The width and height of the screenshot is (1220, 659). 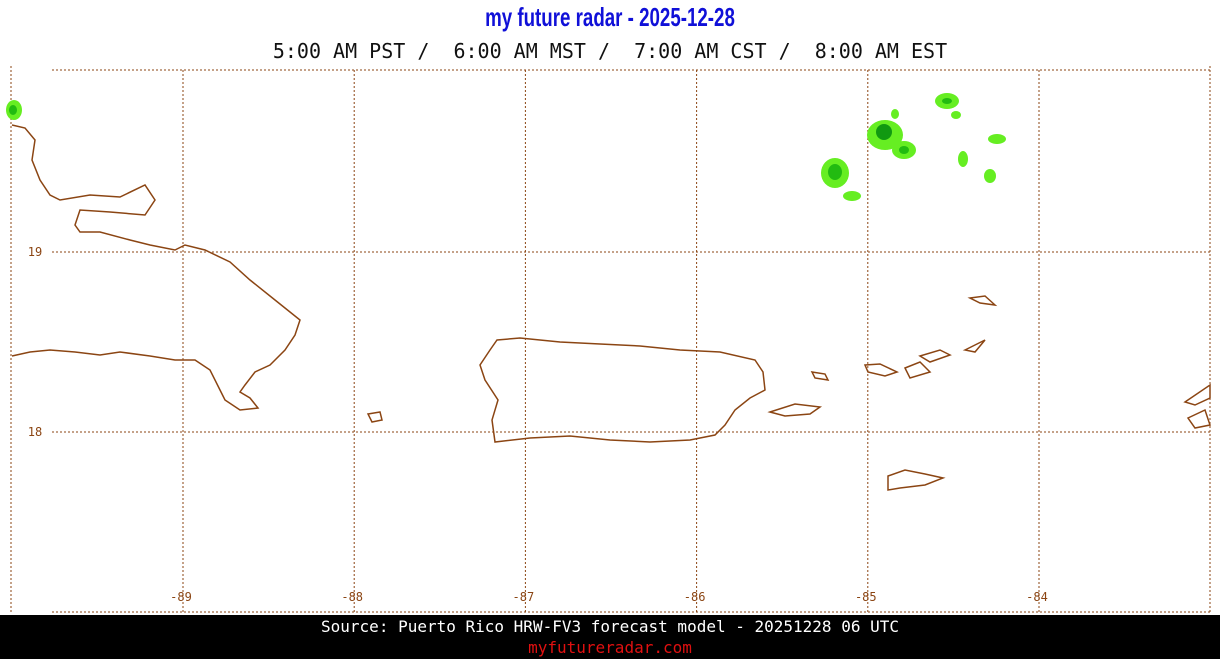 I want to click on radar-echoes, so click(x=506, y=147).